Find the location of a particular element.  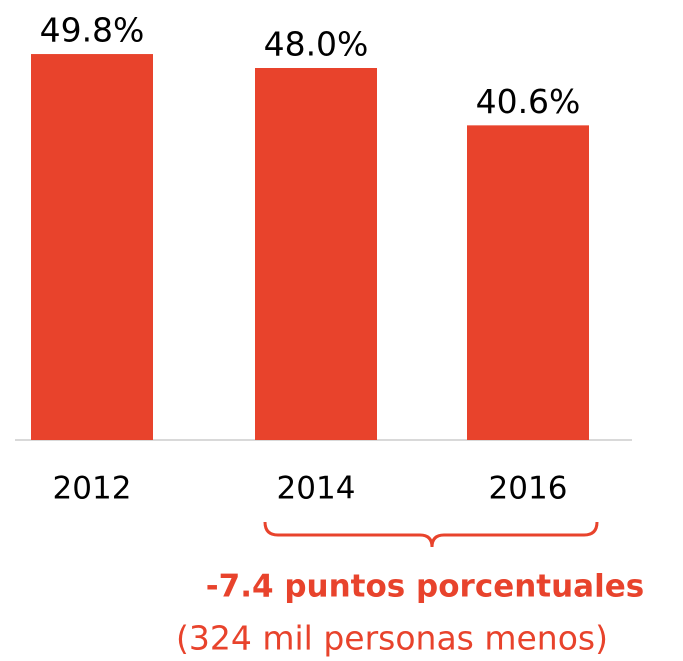

value-label: 49.8% is located at coordinates (92, 30).